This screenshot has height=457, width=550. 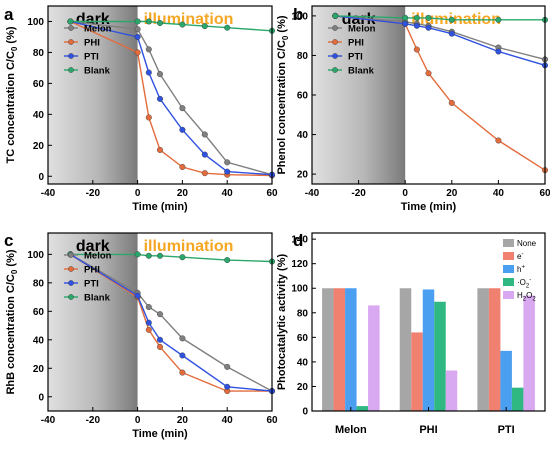 I want to click on x-axis-label: Time (min), so click(x=160, y=207).